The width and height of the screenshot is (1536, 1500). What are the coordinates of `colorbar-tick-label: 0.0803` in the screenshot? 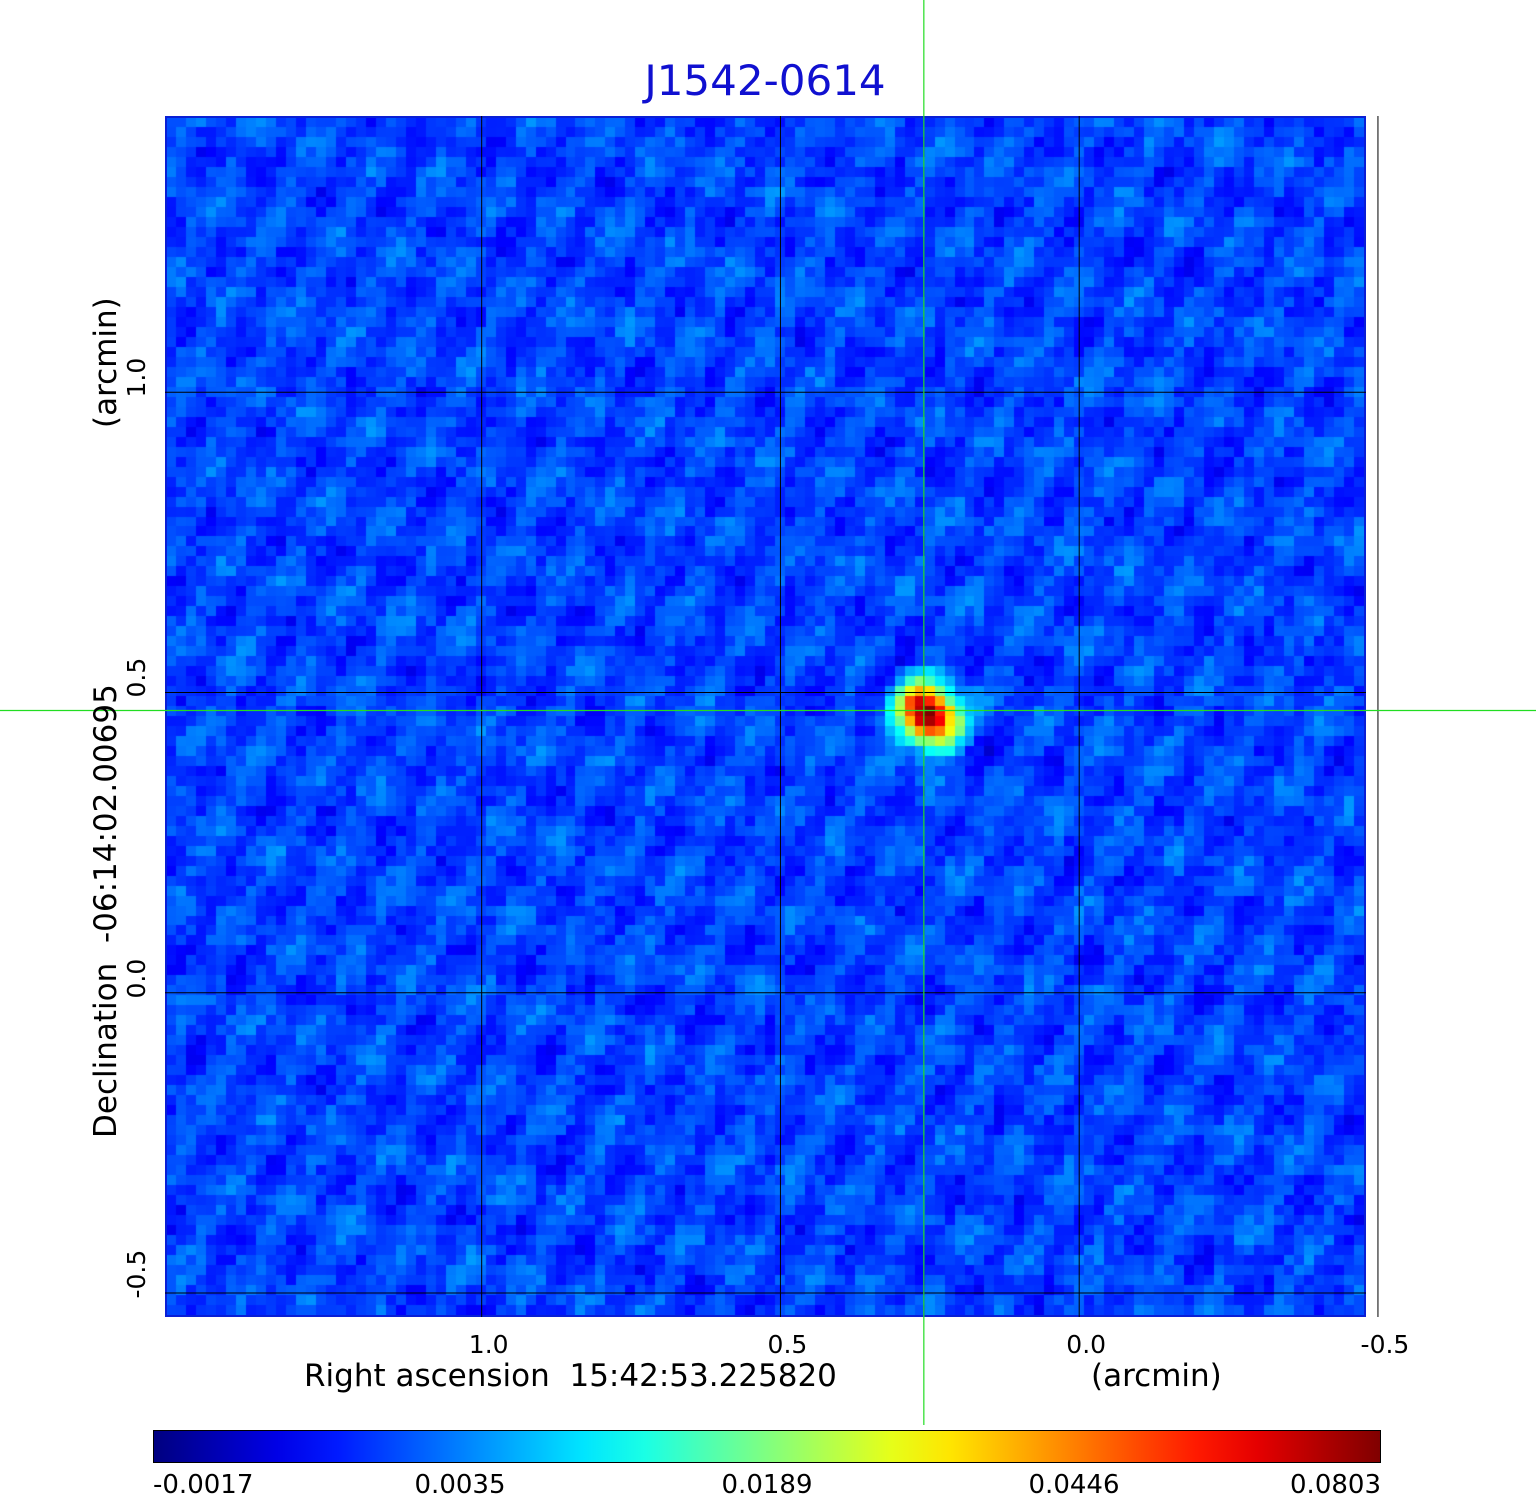 It's located at (1335, 1485).